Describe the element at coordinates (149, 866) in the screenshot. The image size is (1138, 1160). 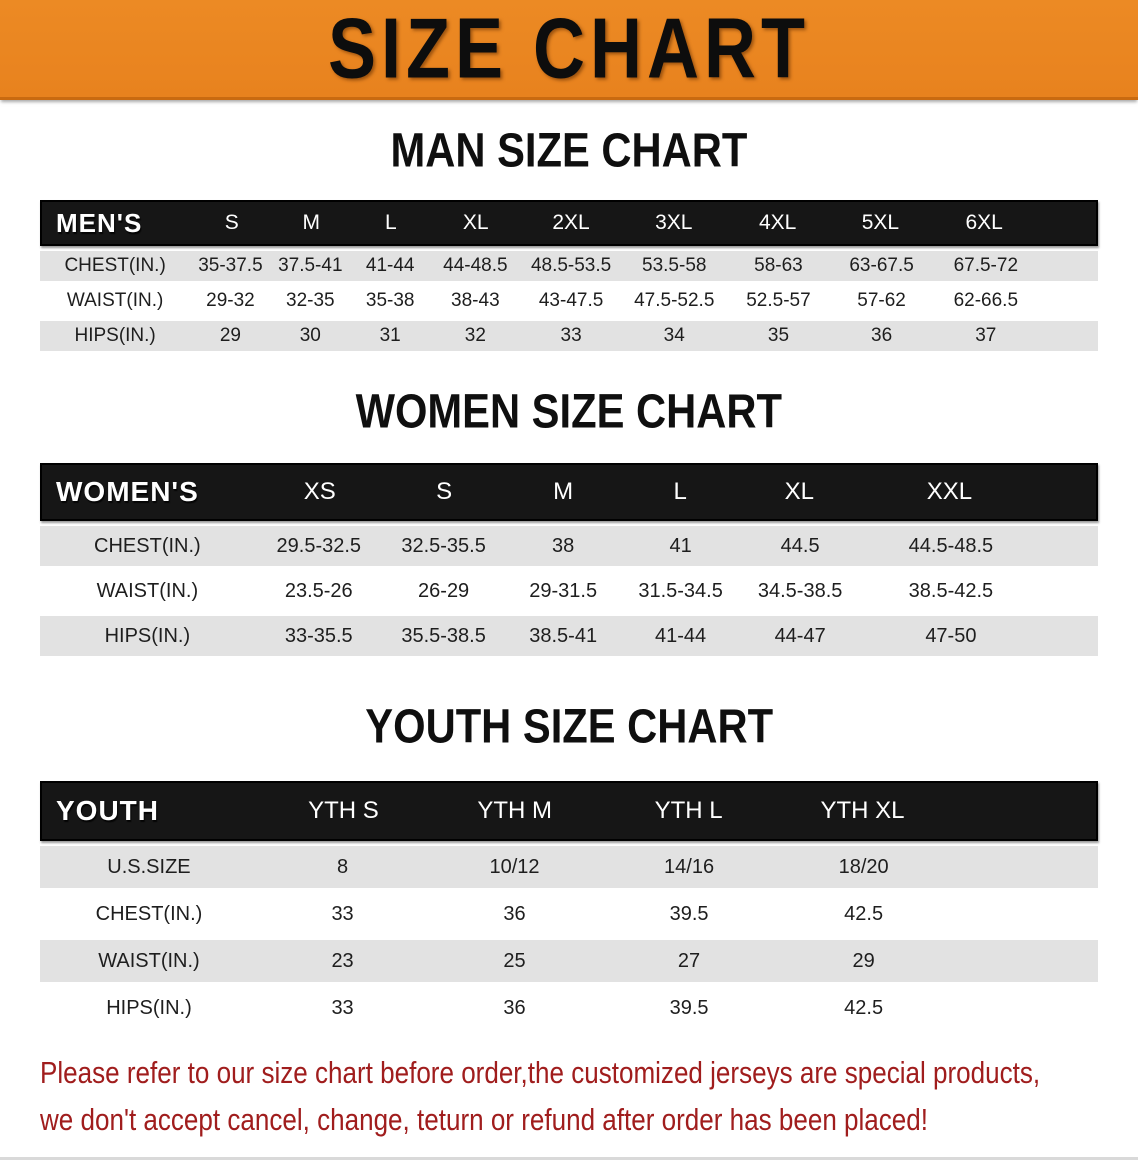
I see `row-label: U.S.SIZE` at that location.